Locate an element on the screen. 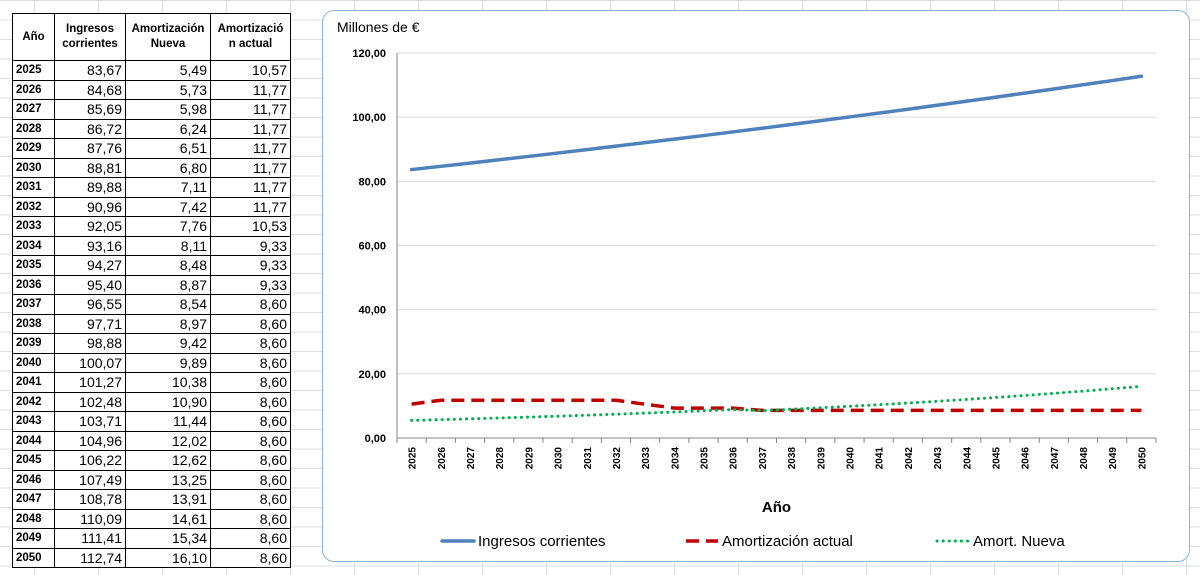  y-tick-label: 100,00 is located at coordinates (369, 118).